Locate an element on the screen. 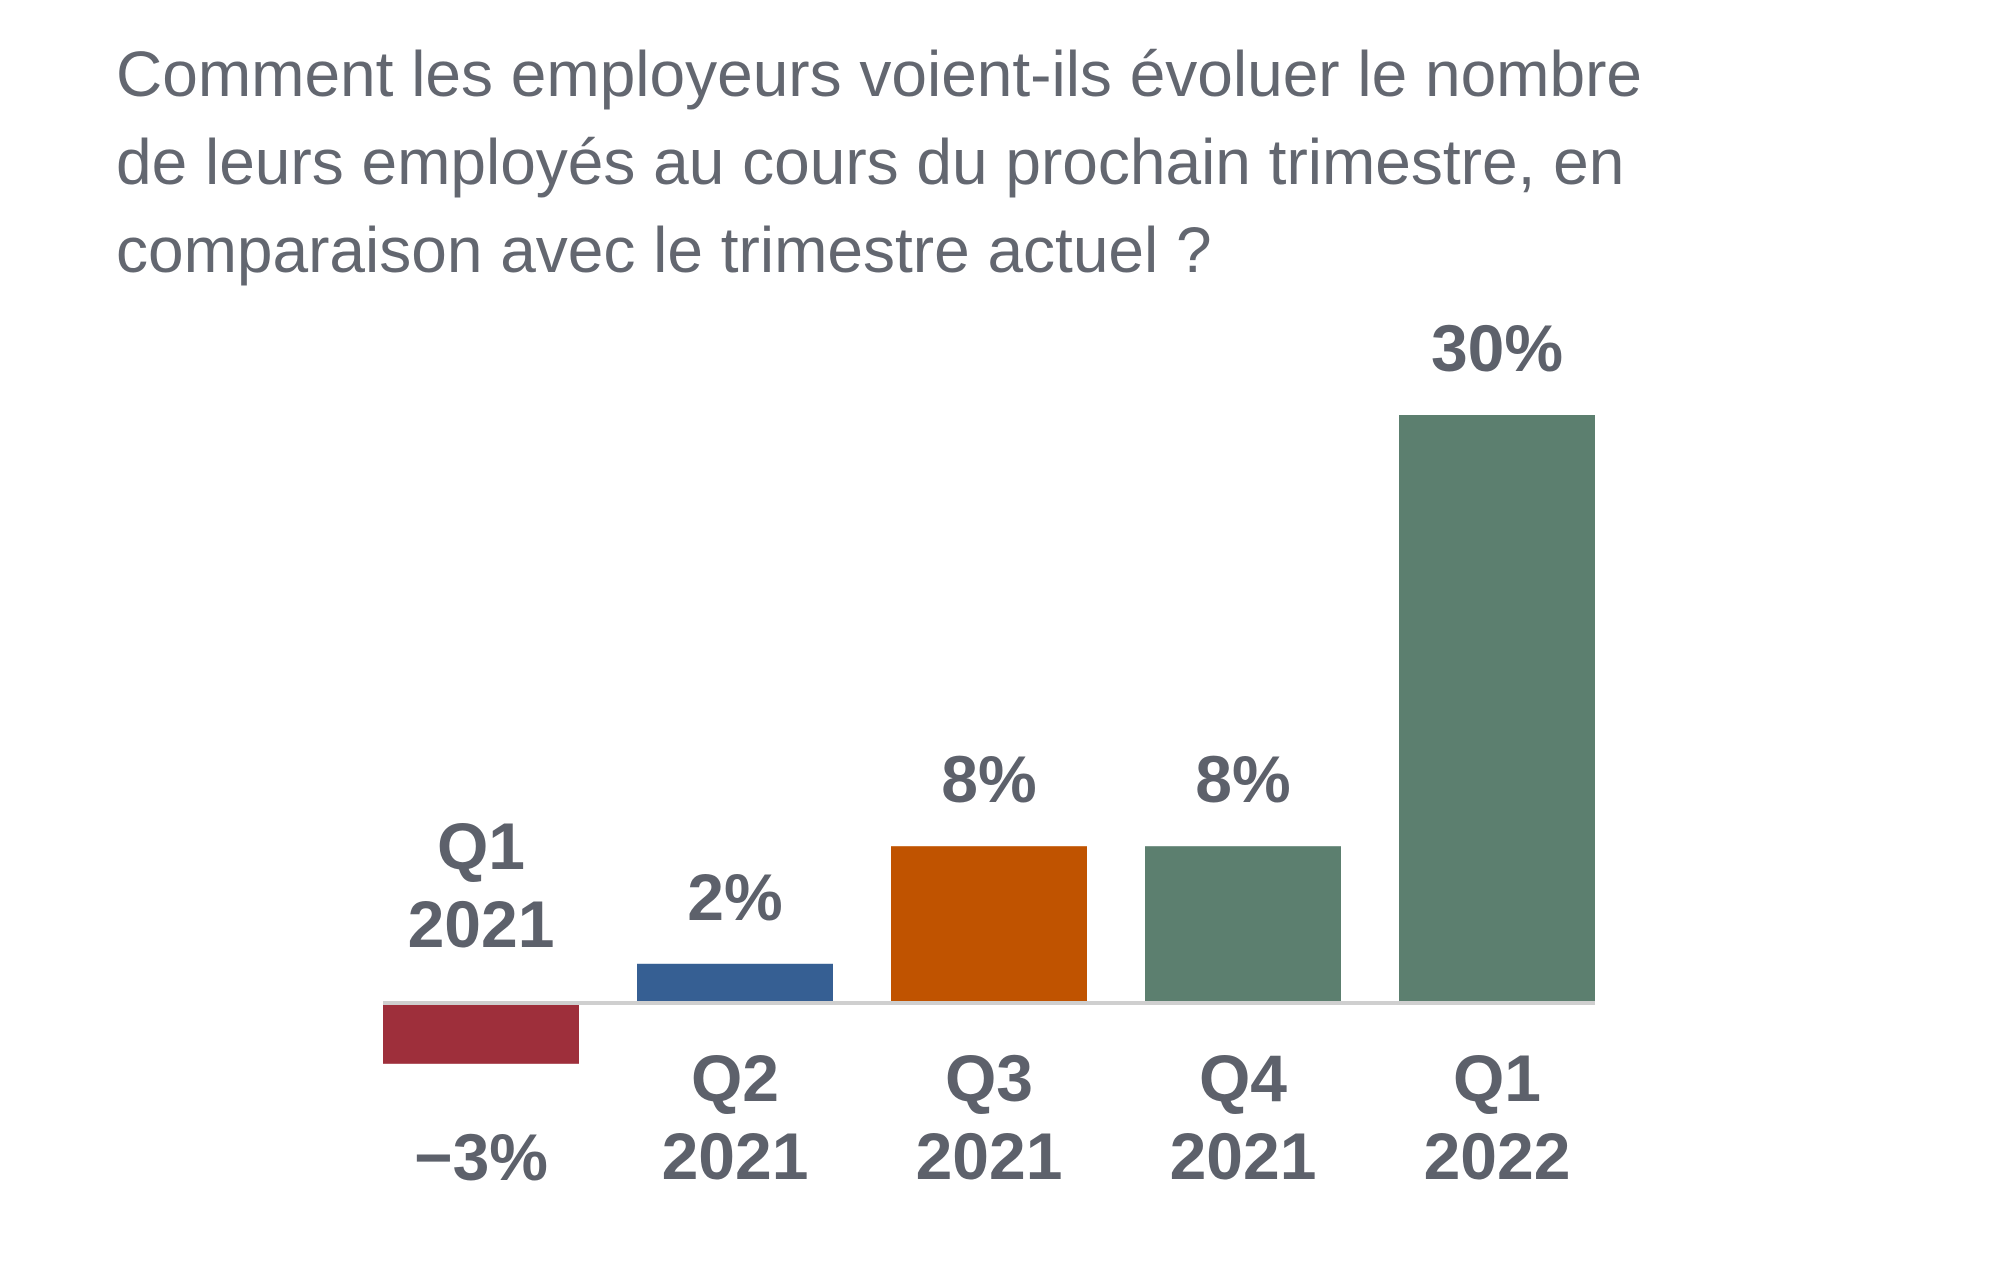  data-label: −3% is located at coordinates (481, 1157).